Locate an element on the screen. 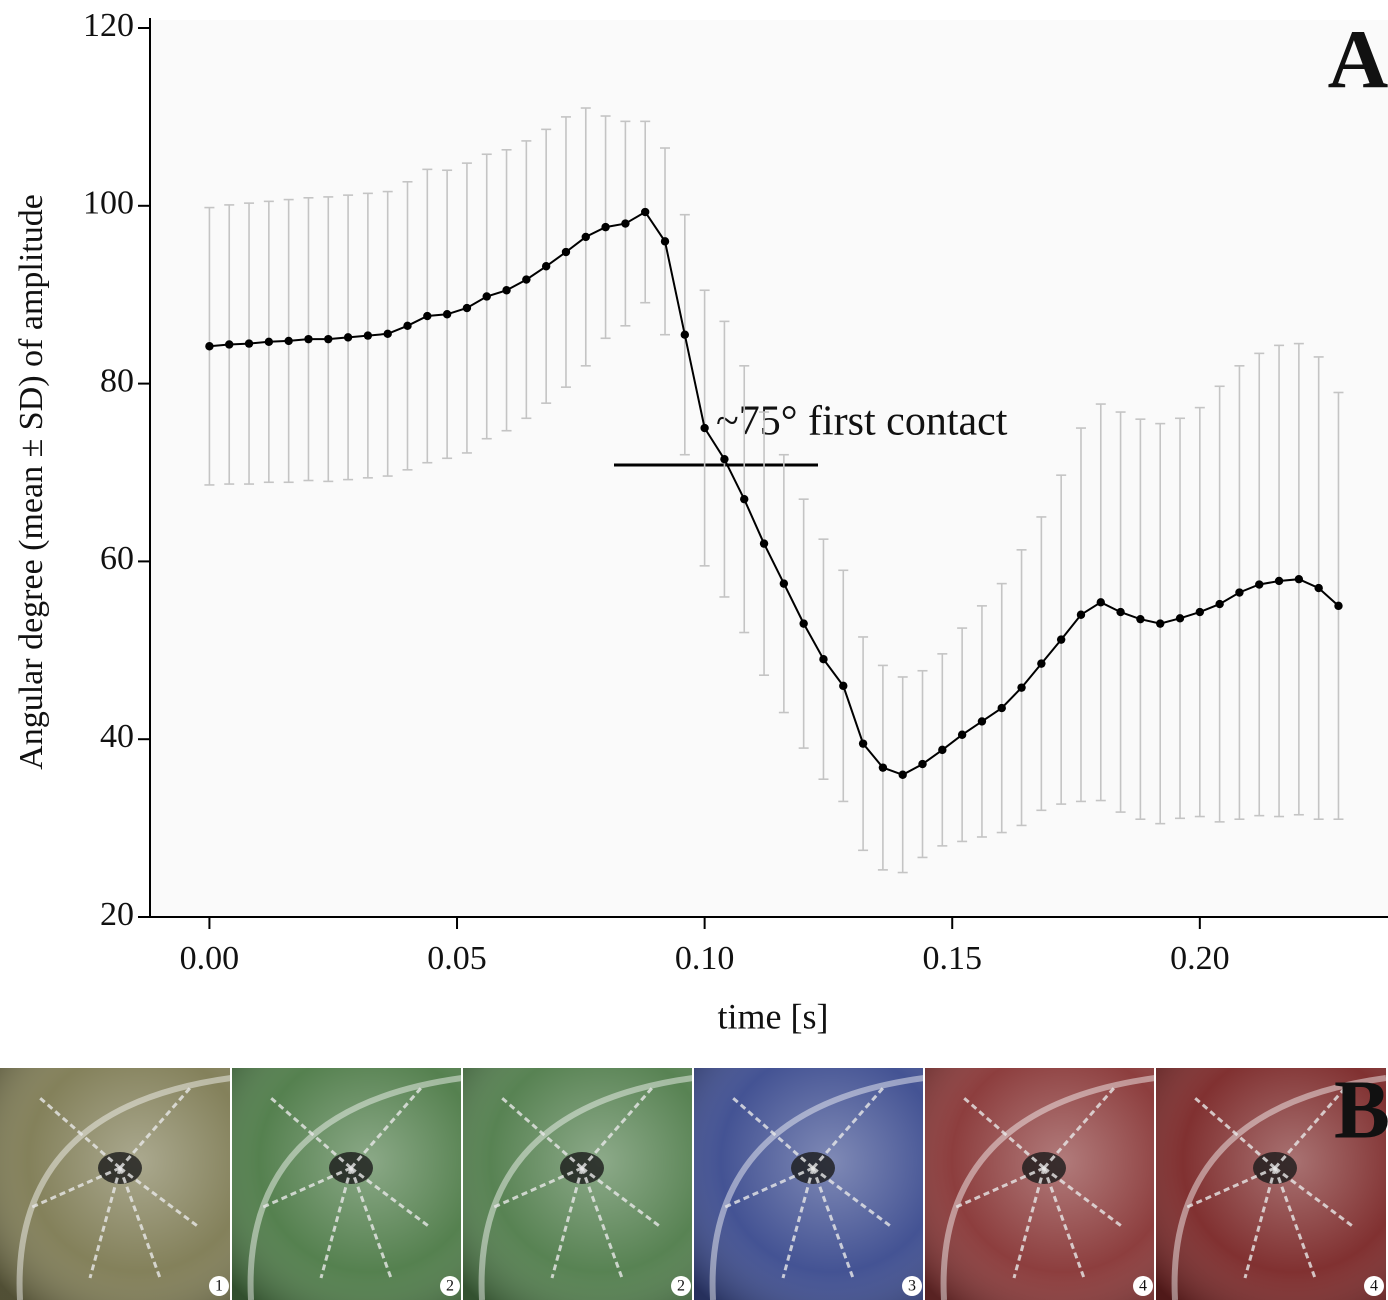 This screenshot has width=1388, height=1300. y-tick-label: 20 is located at coordinates (117, 914).